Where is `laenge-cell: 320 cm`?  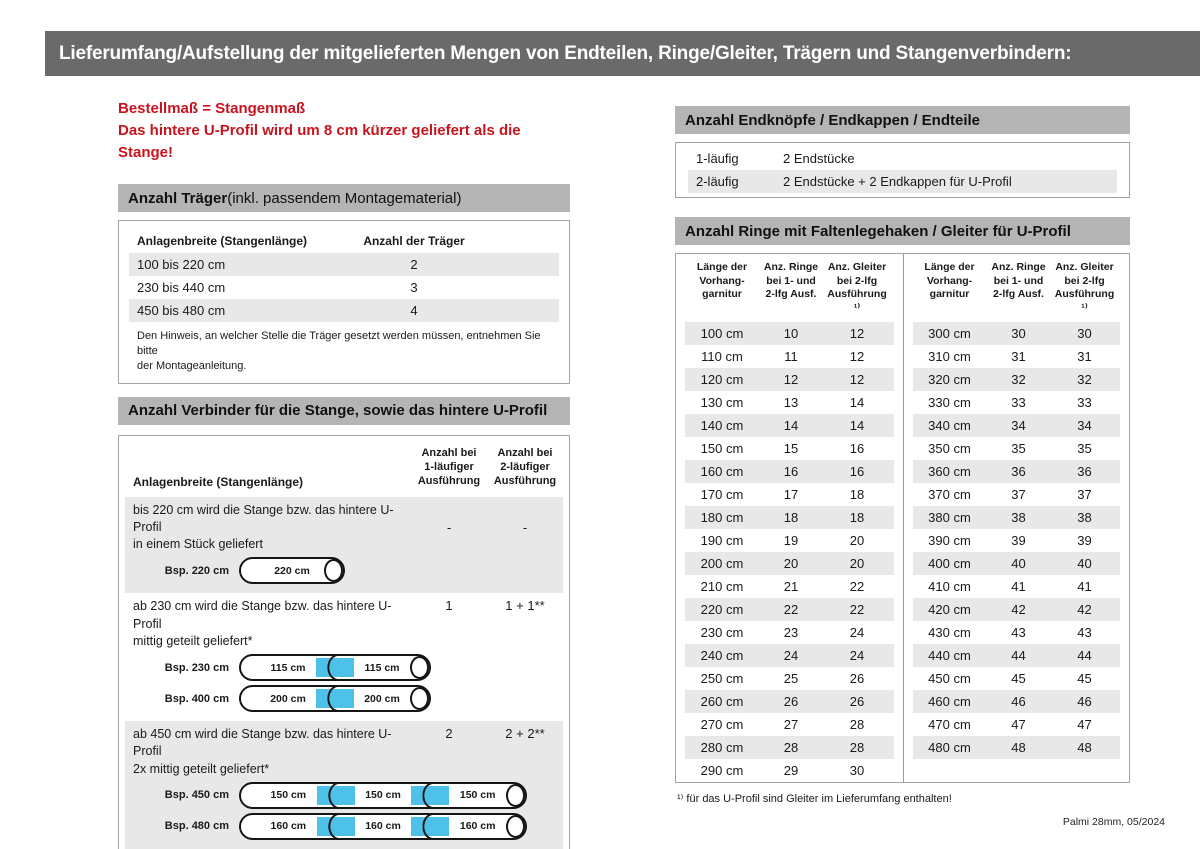 laenge-cell: 320 cm is located at coordinates (949, 379).